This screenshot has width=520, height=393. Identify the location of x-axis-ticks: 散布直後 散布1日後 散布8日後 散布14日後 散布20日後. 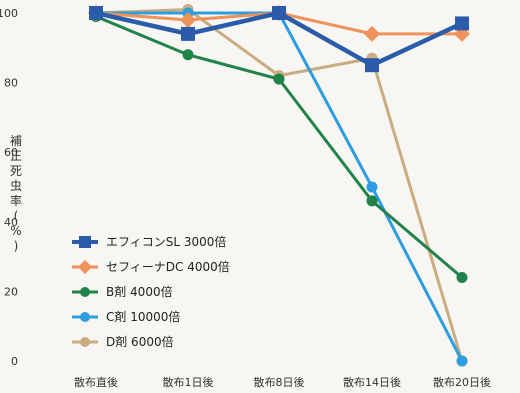
(282, 382).